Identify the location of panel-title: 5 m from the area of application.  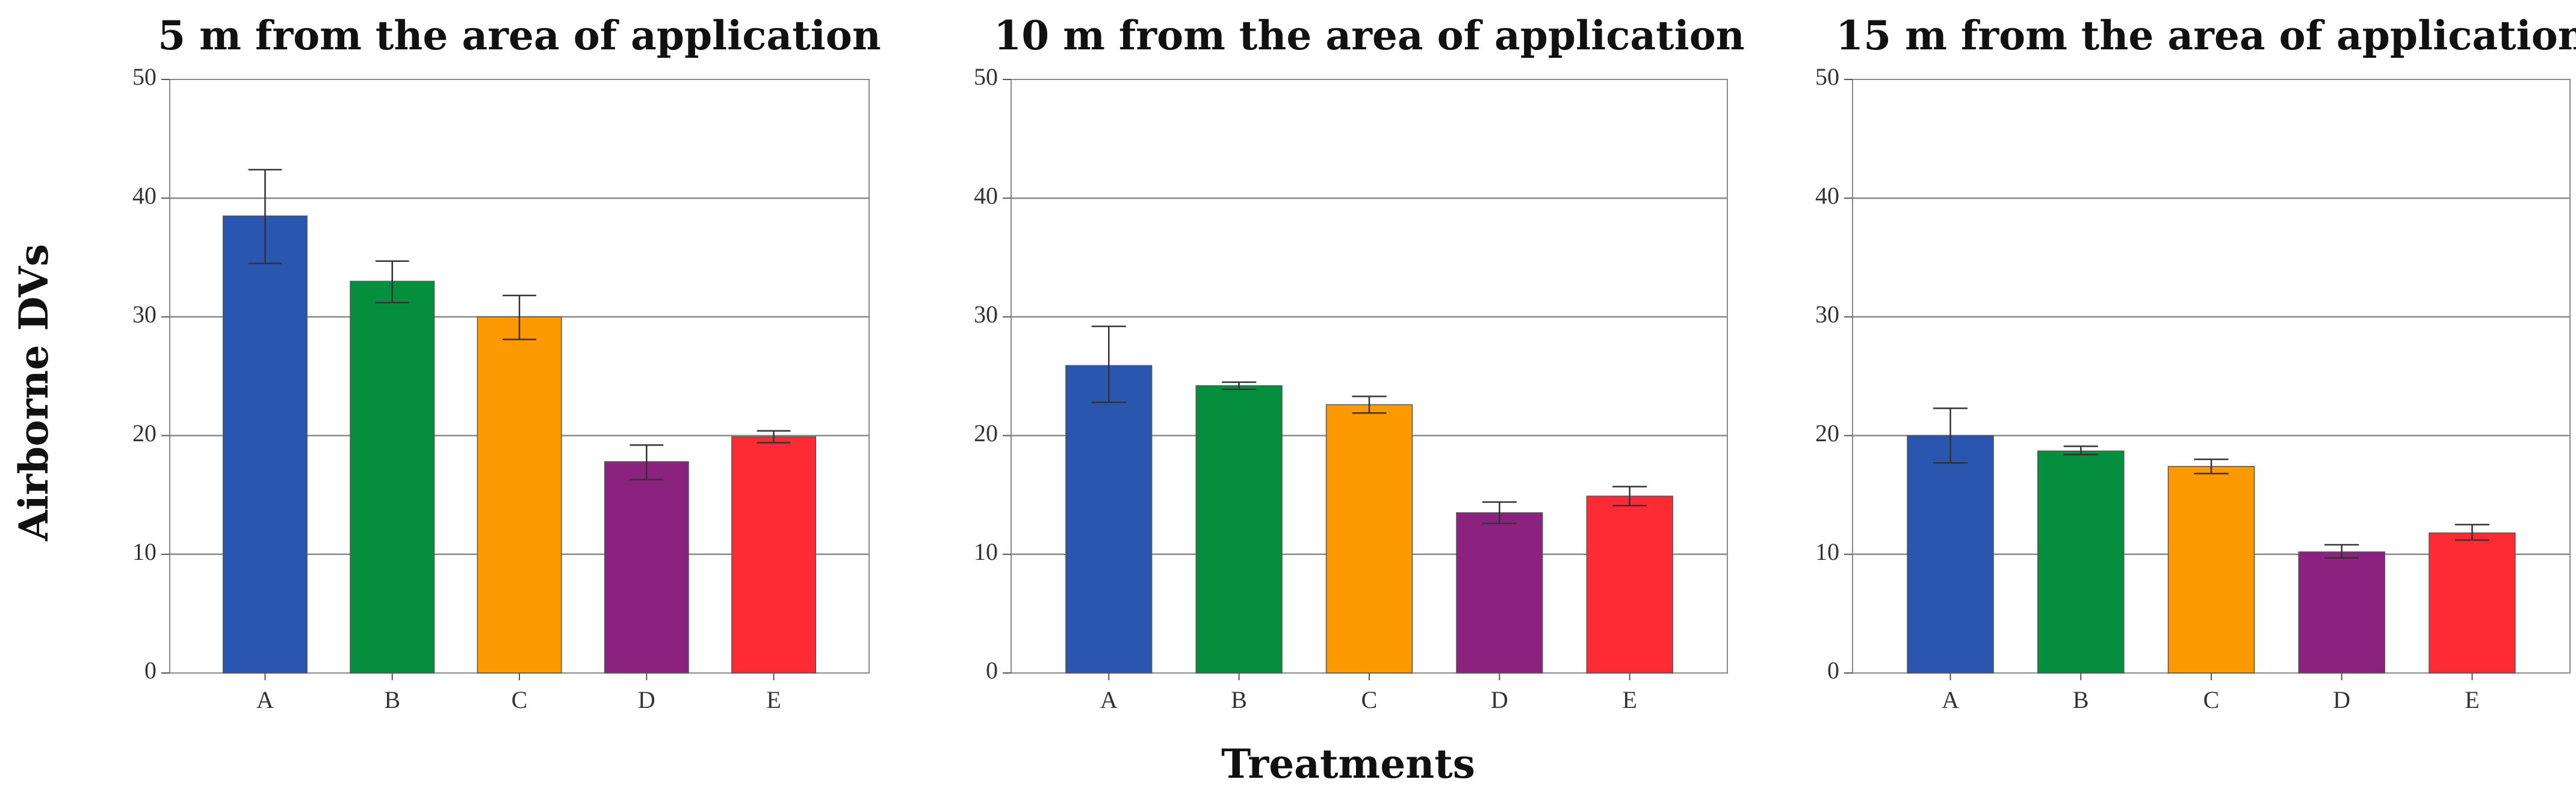
(519, 35).